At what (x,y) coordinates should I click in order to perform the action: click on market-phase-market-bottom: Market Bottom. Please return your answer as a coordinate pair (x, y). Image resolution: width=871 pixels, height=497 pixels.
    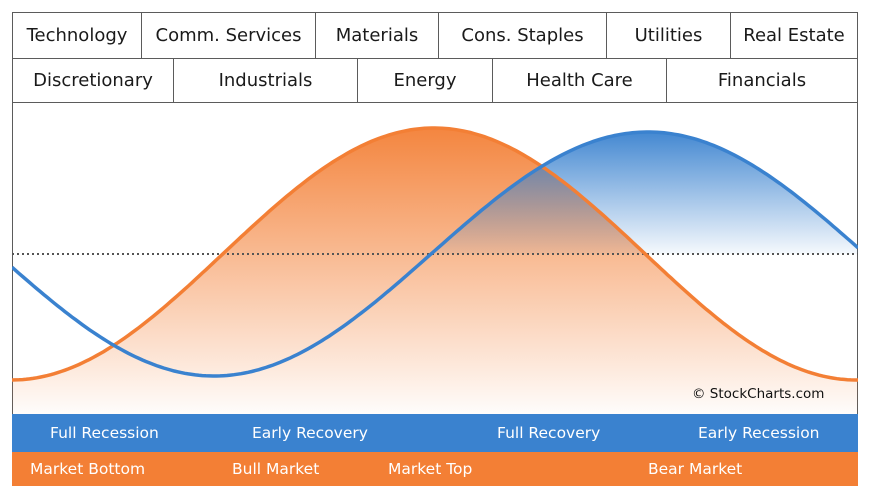
    Looking at the image, I should click on (88, 469).